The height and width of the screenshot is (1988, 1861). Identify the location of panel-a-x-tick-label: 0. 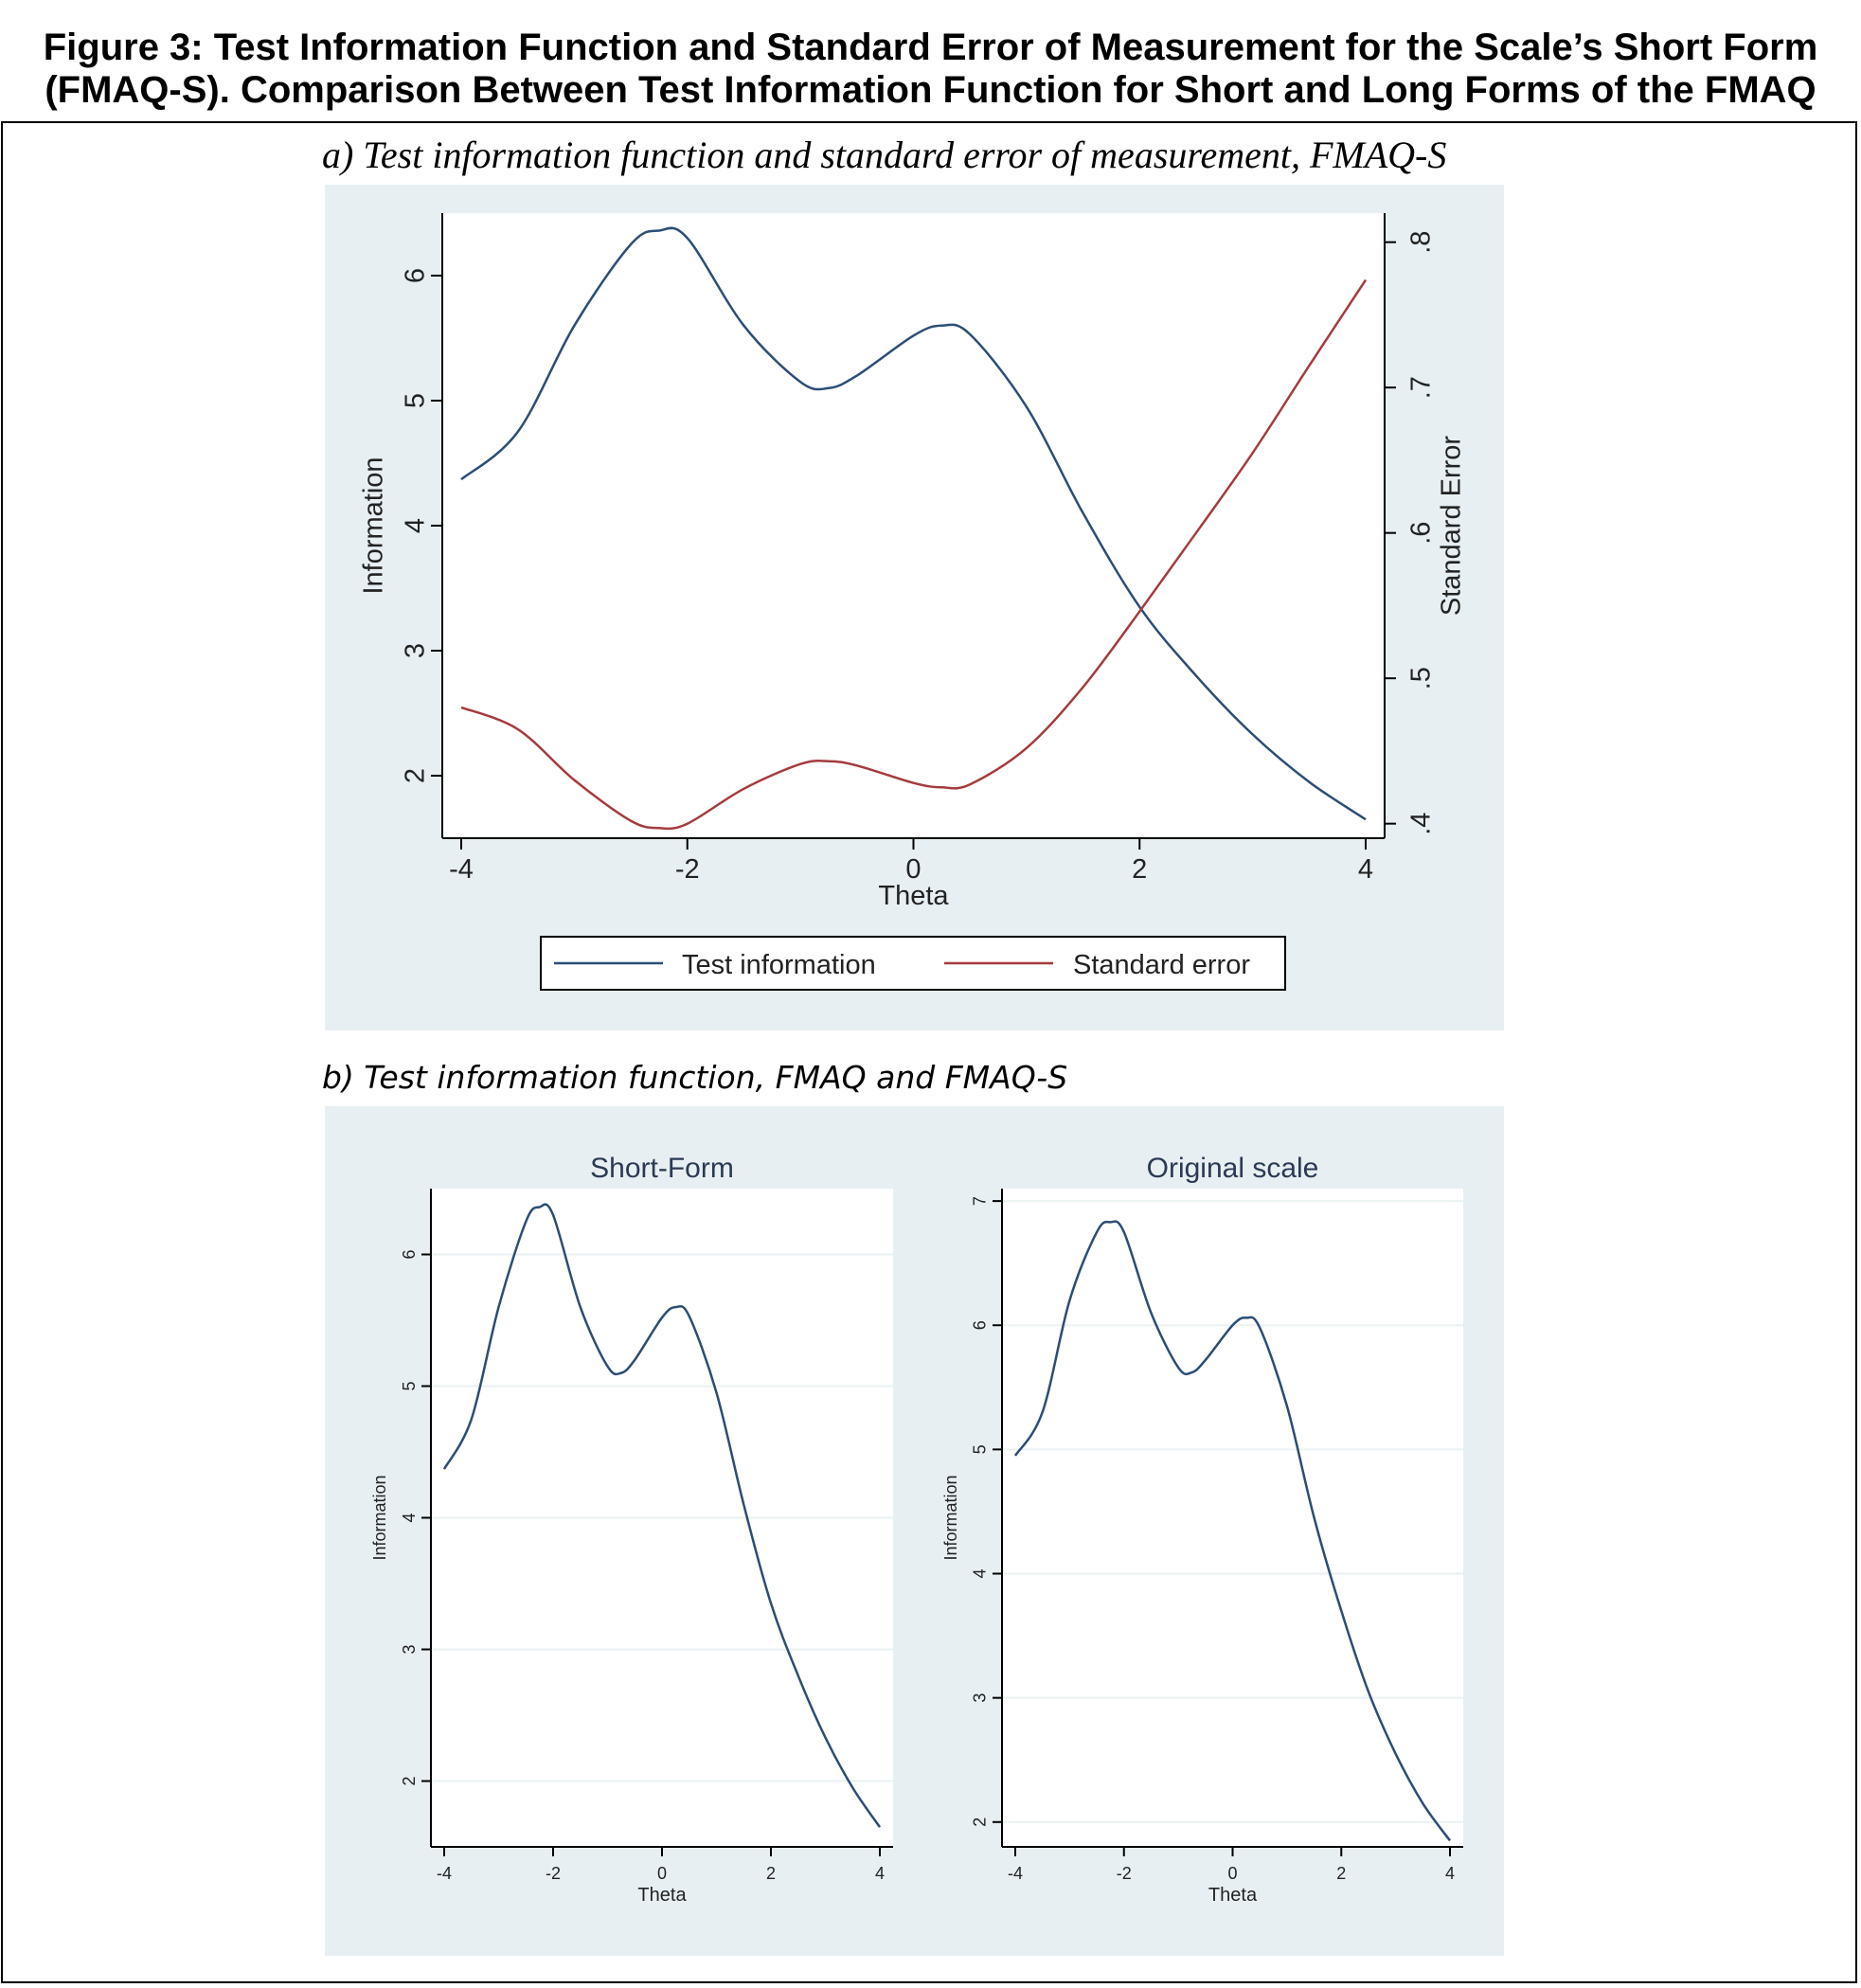
(913, 869).